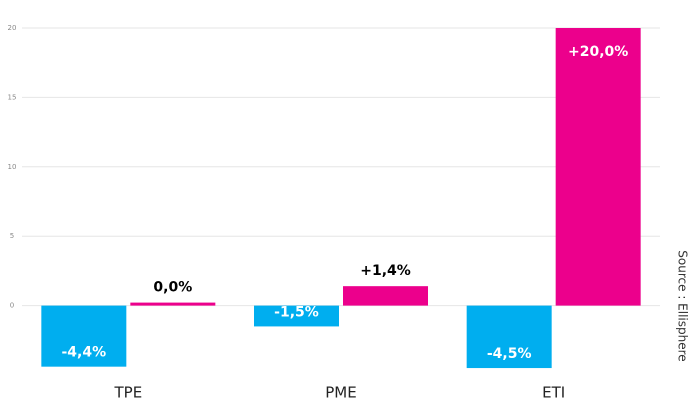 The image size is (691, 403). I want to click on y-tick-label: 20, so click(12, 28).